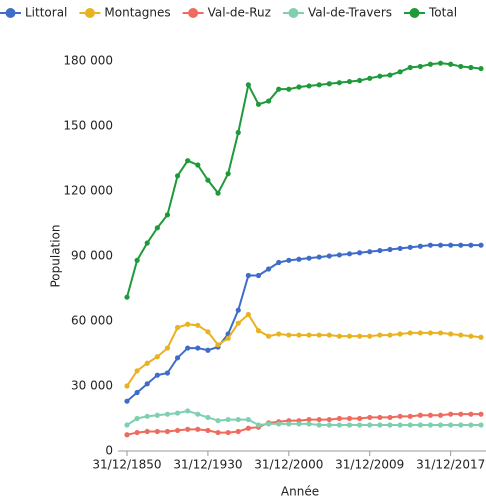  I want to click on y-tick-label: 30 000, so click(92, 386).